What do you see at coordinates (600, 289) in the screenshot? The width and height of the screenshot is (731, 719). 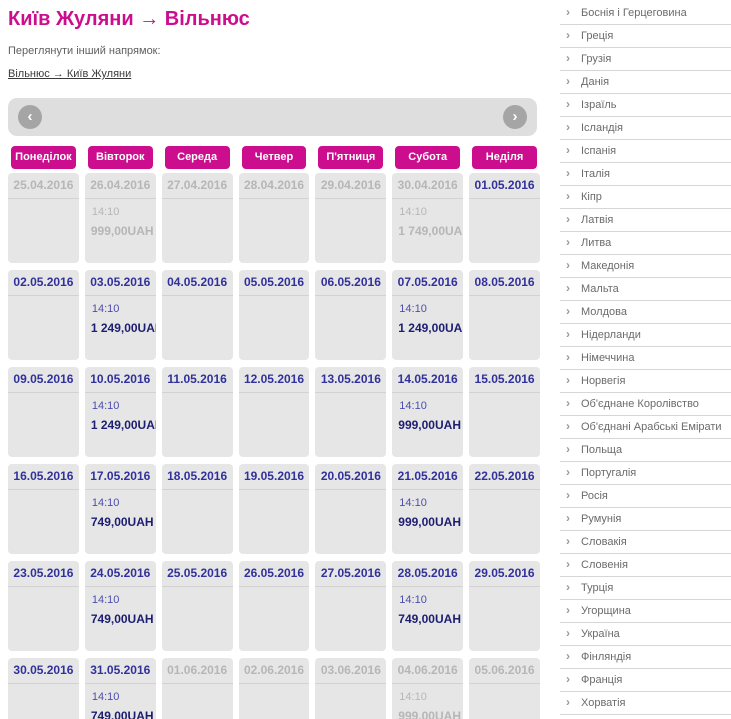 I see `country-label: Мальта` at bounding box center [600, 289].